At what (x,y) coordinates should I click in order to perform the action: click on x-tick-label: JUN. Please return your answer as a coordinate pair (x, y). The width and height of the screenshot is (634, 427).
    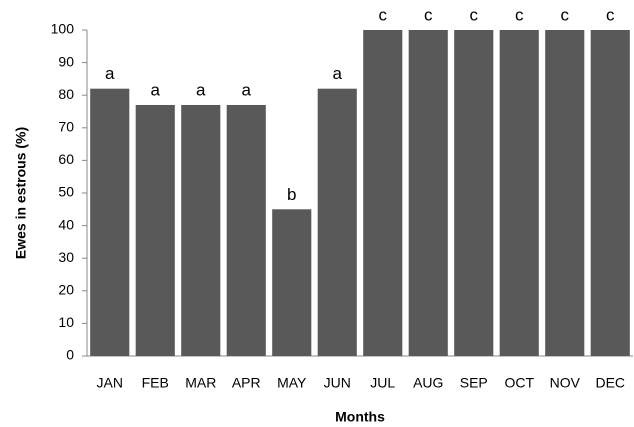
    Looking at the image, I should click on (337, 383).